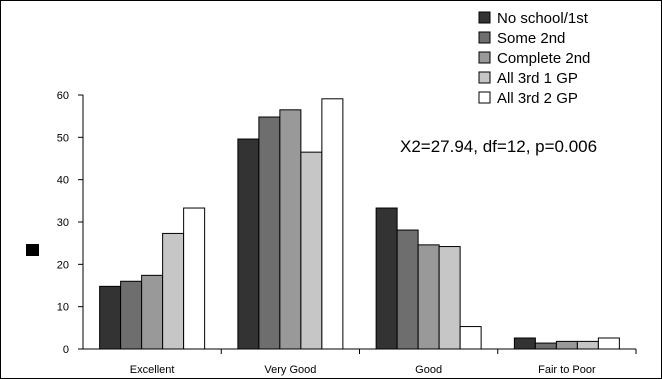  What do you see at coordinates (63, 308) in the screenshot?
I see `y-tick-label: 10` at bounding box center [63, 308].